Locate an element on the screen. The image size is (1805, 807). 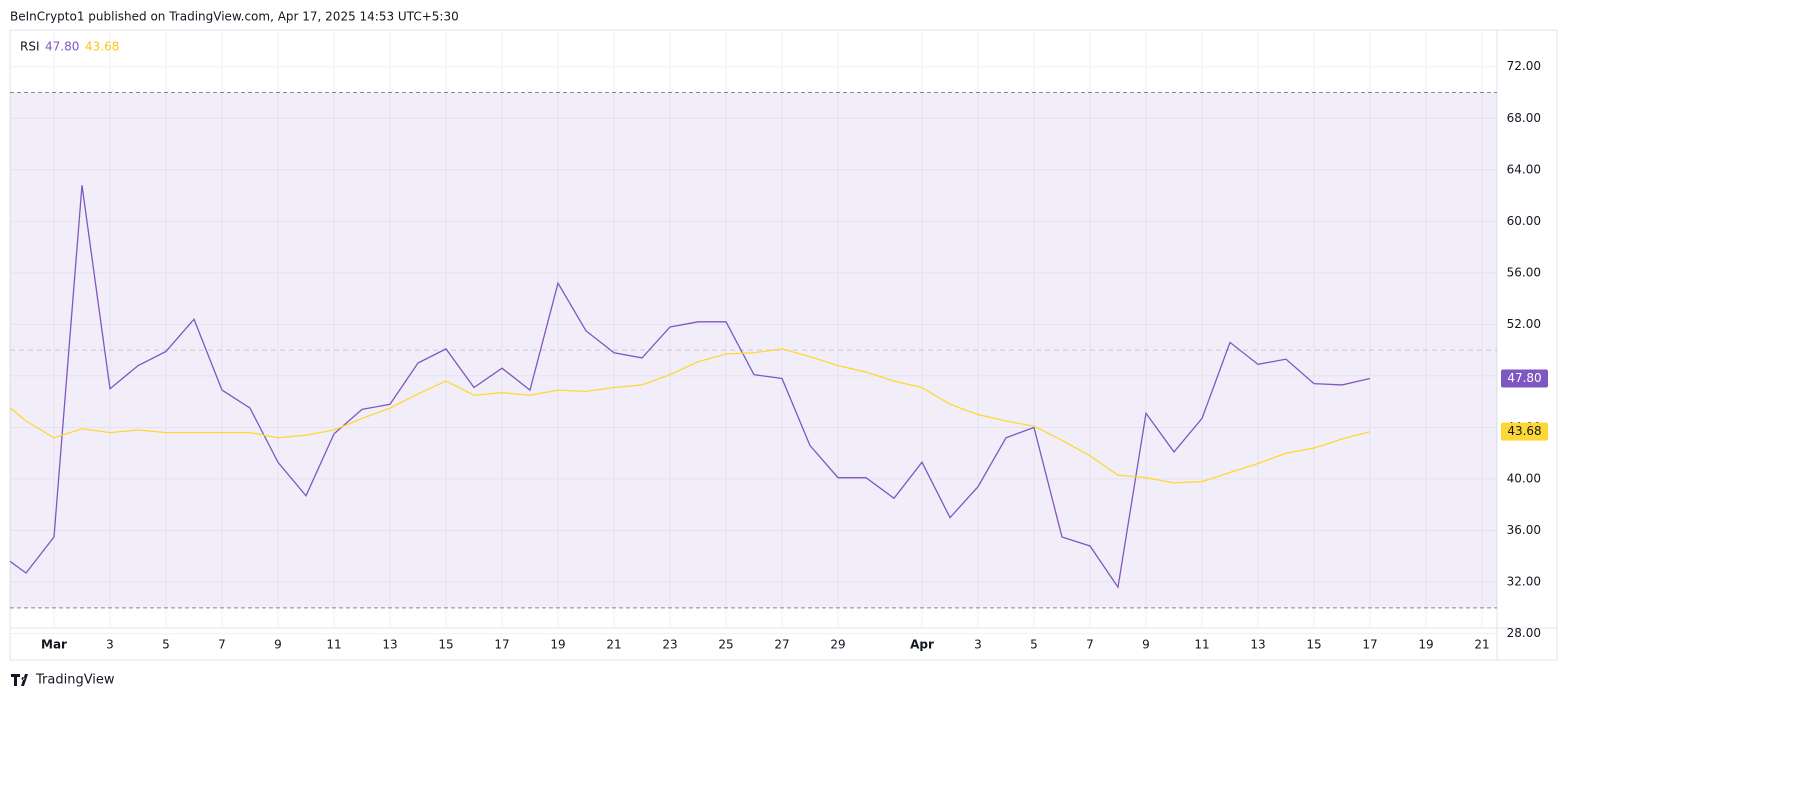
y-tick-label: 28.00 is located at coordinates (1524, 633).